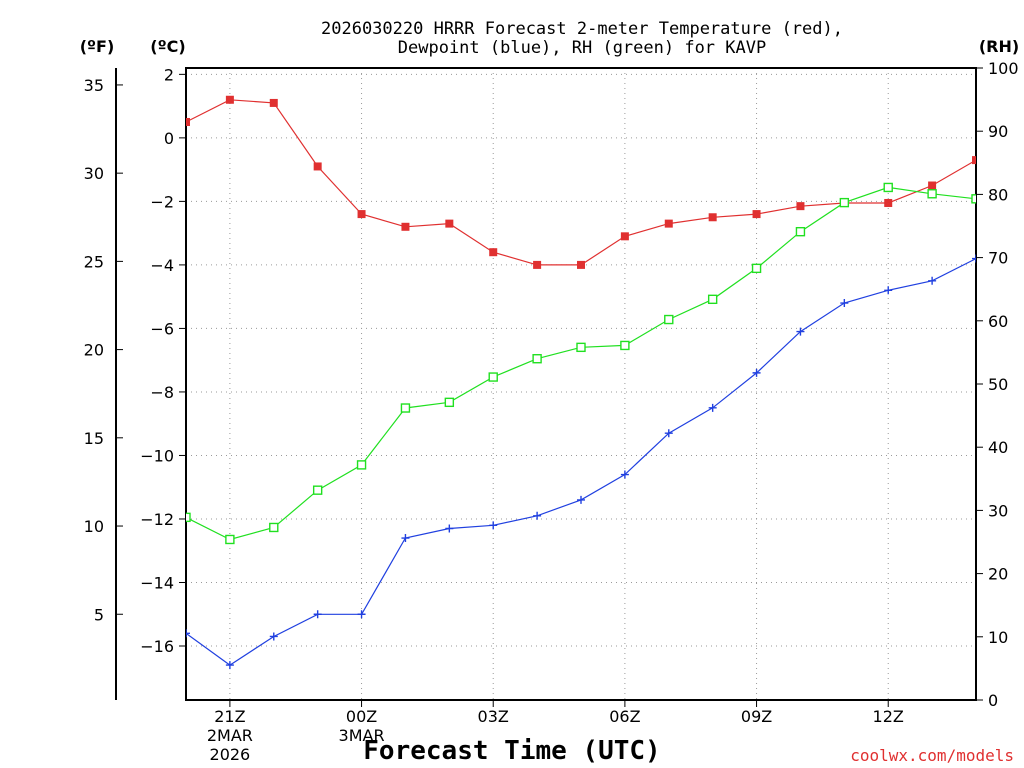 The image size is (1024, 768). Describe the element at coordinates (99, 614) in the screenshot. I see `fahrenheit-tick-label: 5` at that location.